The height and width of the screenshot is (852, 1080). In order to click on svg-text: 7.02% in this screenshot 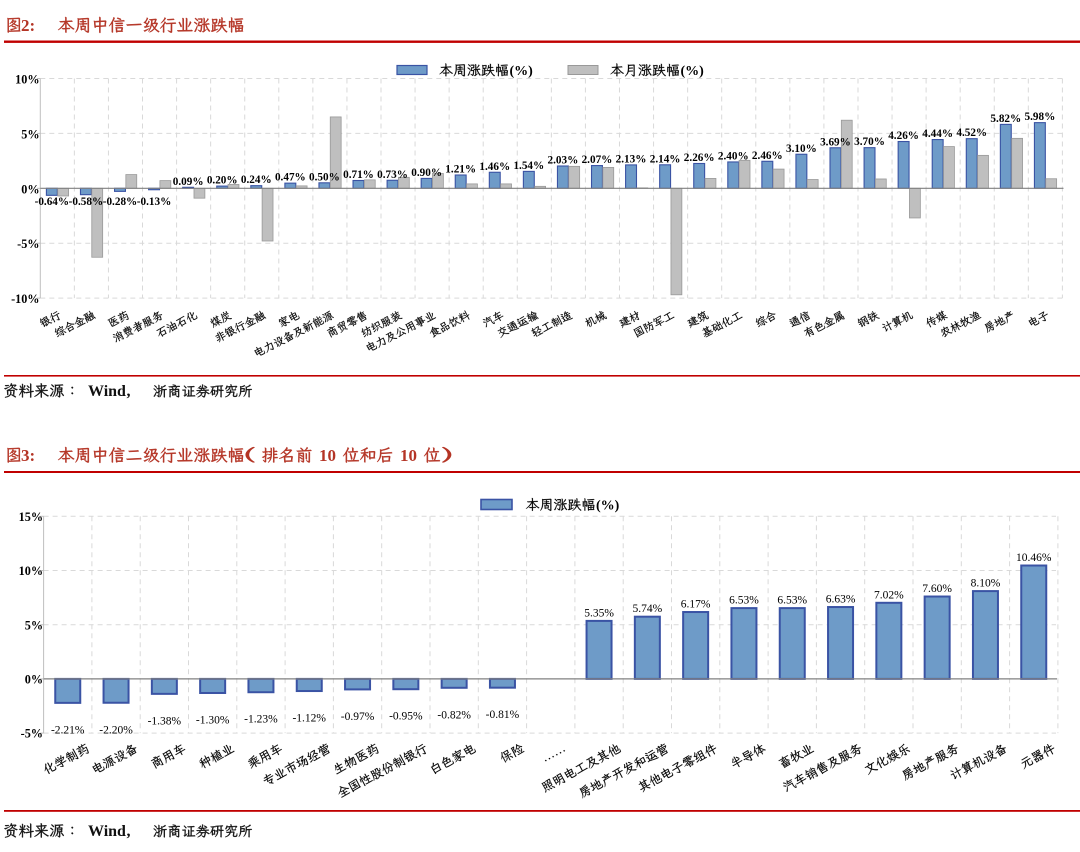, I will do `click(889, 595)`.